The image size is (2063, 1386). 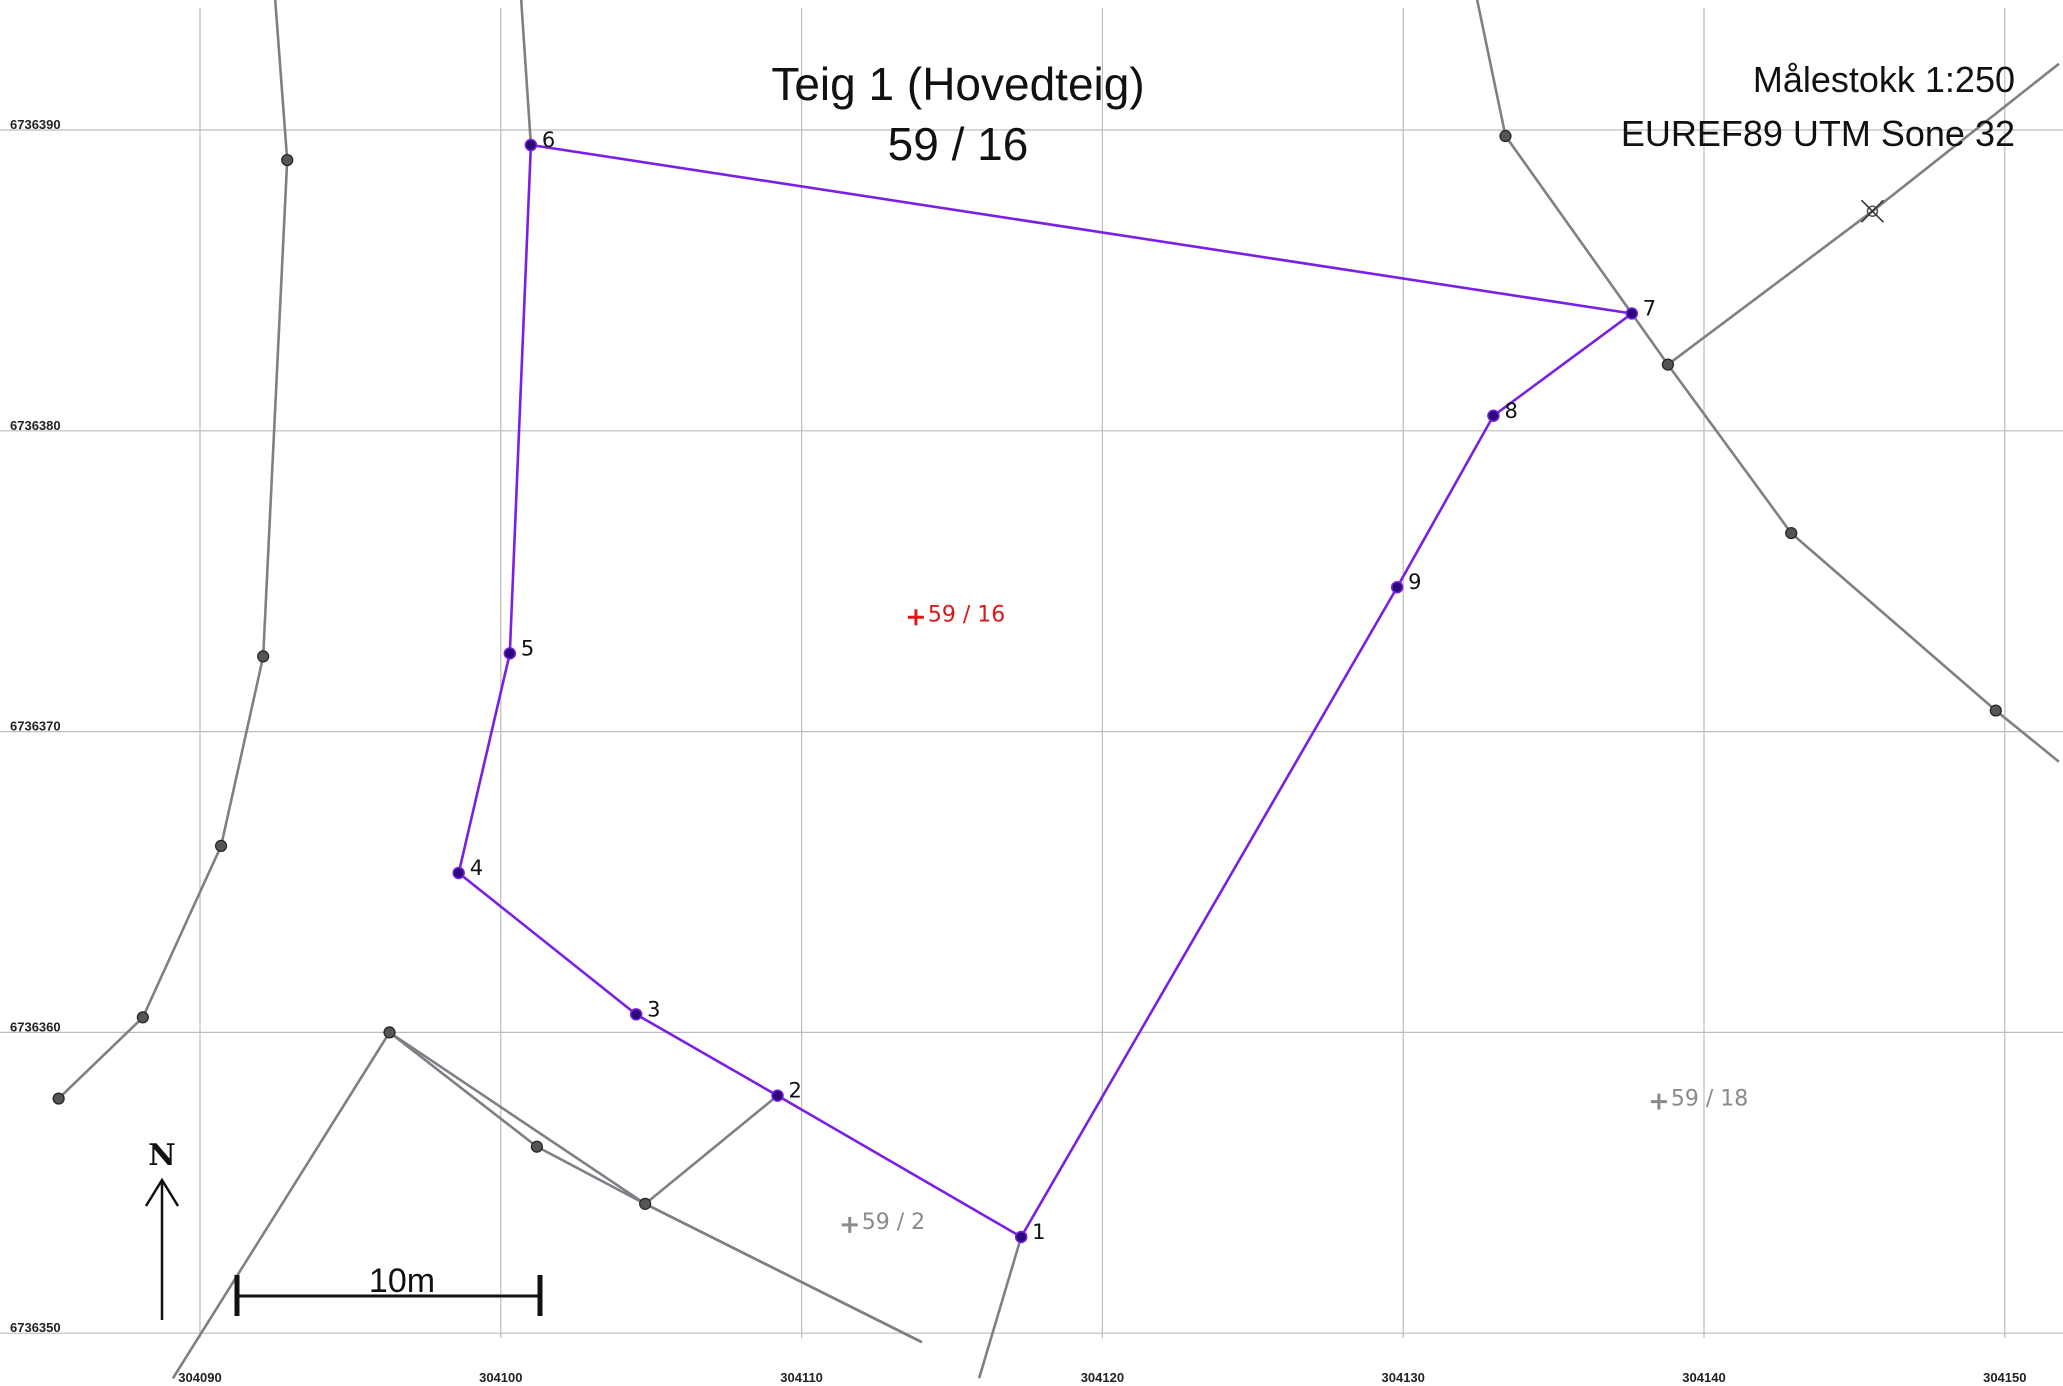 What do you see at coordinates (1818, 133) in the screenshot?
I see `crs-text: EUREF89 UTM Sone 32` at bounding box center [1818, 133].